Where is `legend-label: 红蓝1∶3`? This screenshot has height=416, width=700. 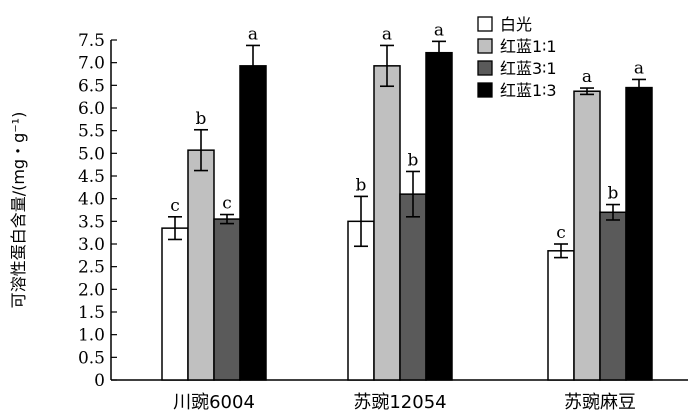 legend-label: 红蓝1∶3 is located at coordinates (528, 90).